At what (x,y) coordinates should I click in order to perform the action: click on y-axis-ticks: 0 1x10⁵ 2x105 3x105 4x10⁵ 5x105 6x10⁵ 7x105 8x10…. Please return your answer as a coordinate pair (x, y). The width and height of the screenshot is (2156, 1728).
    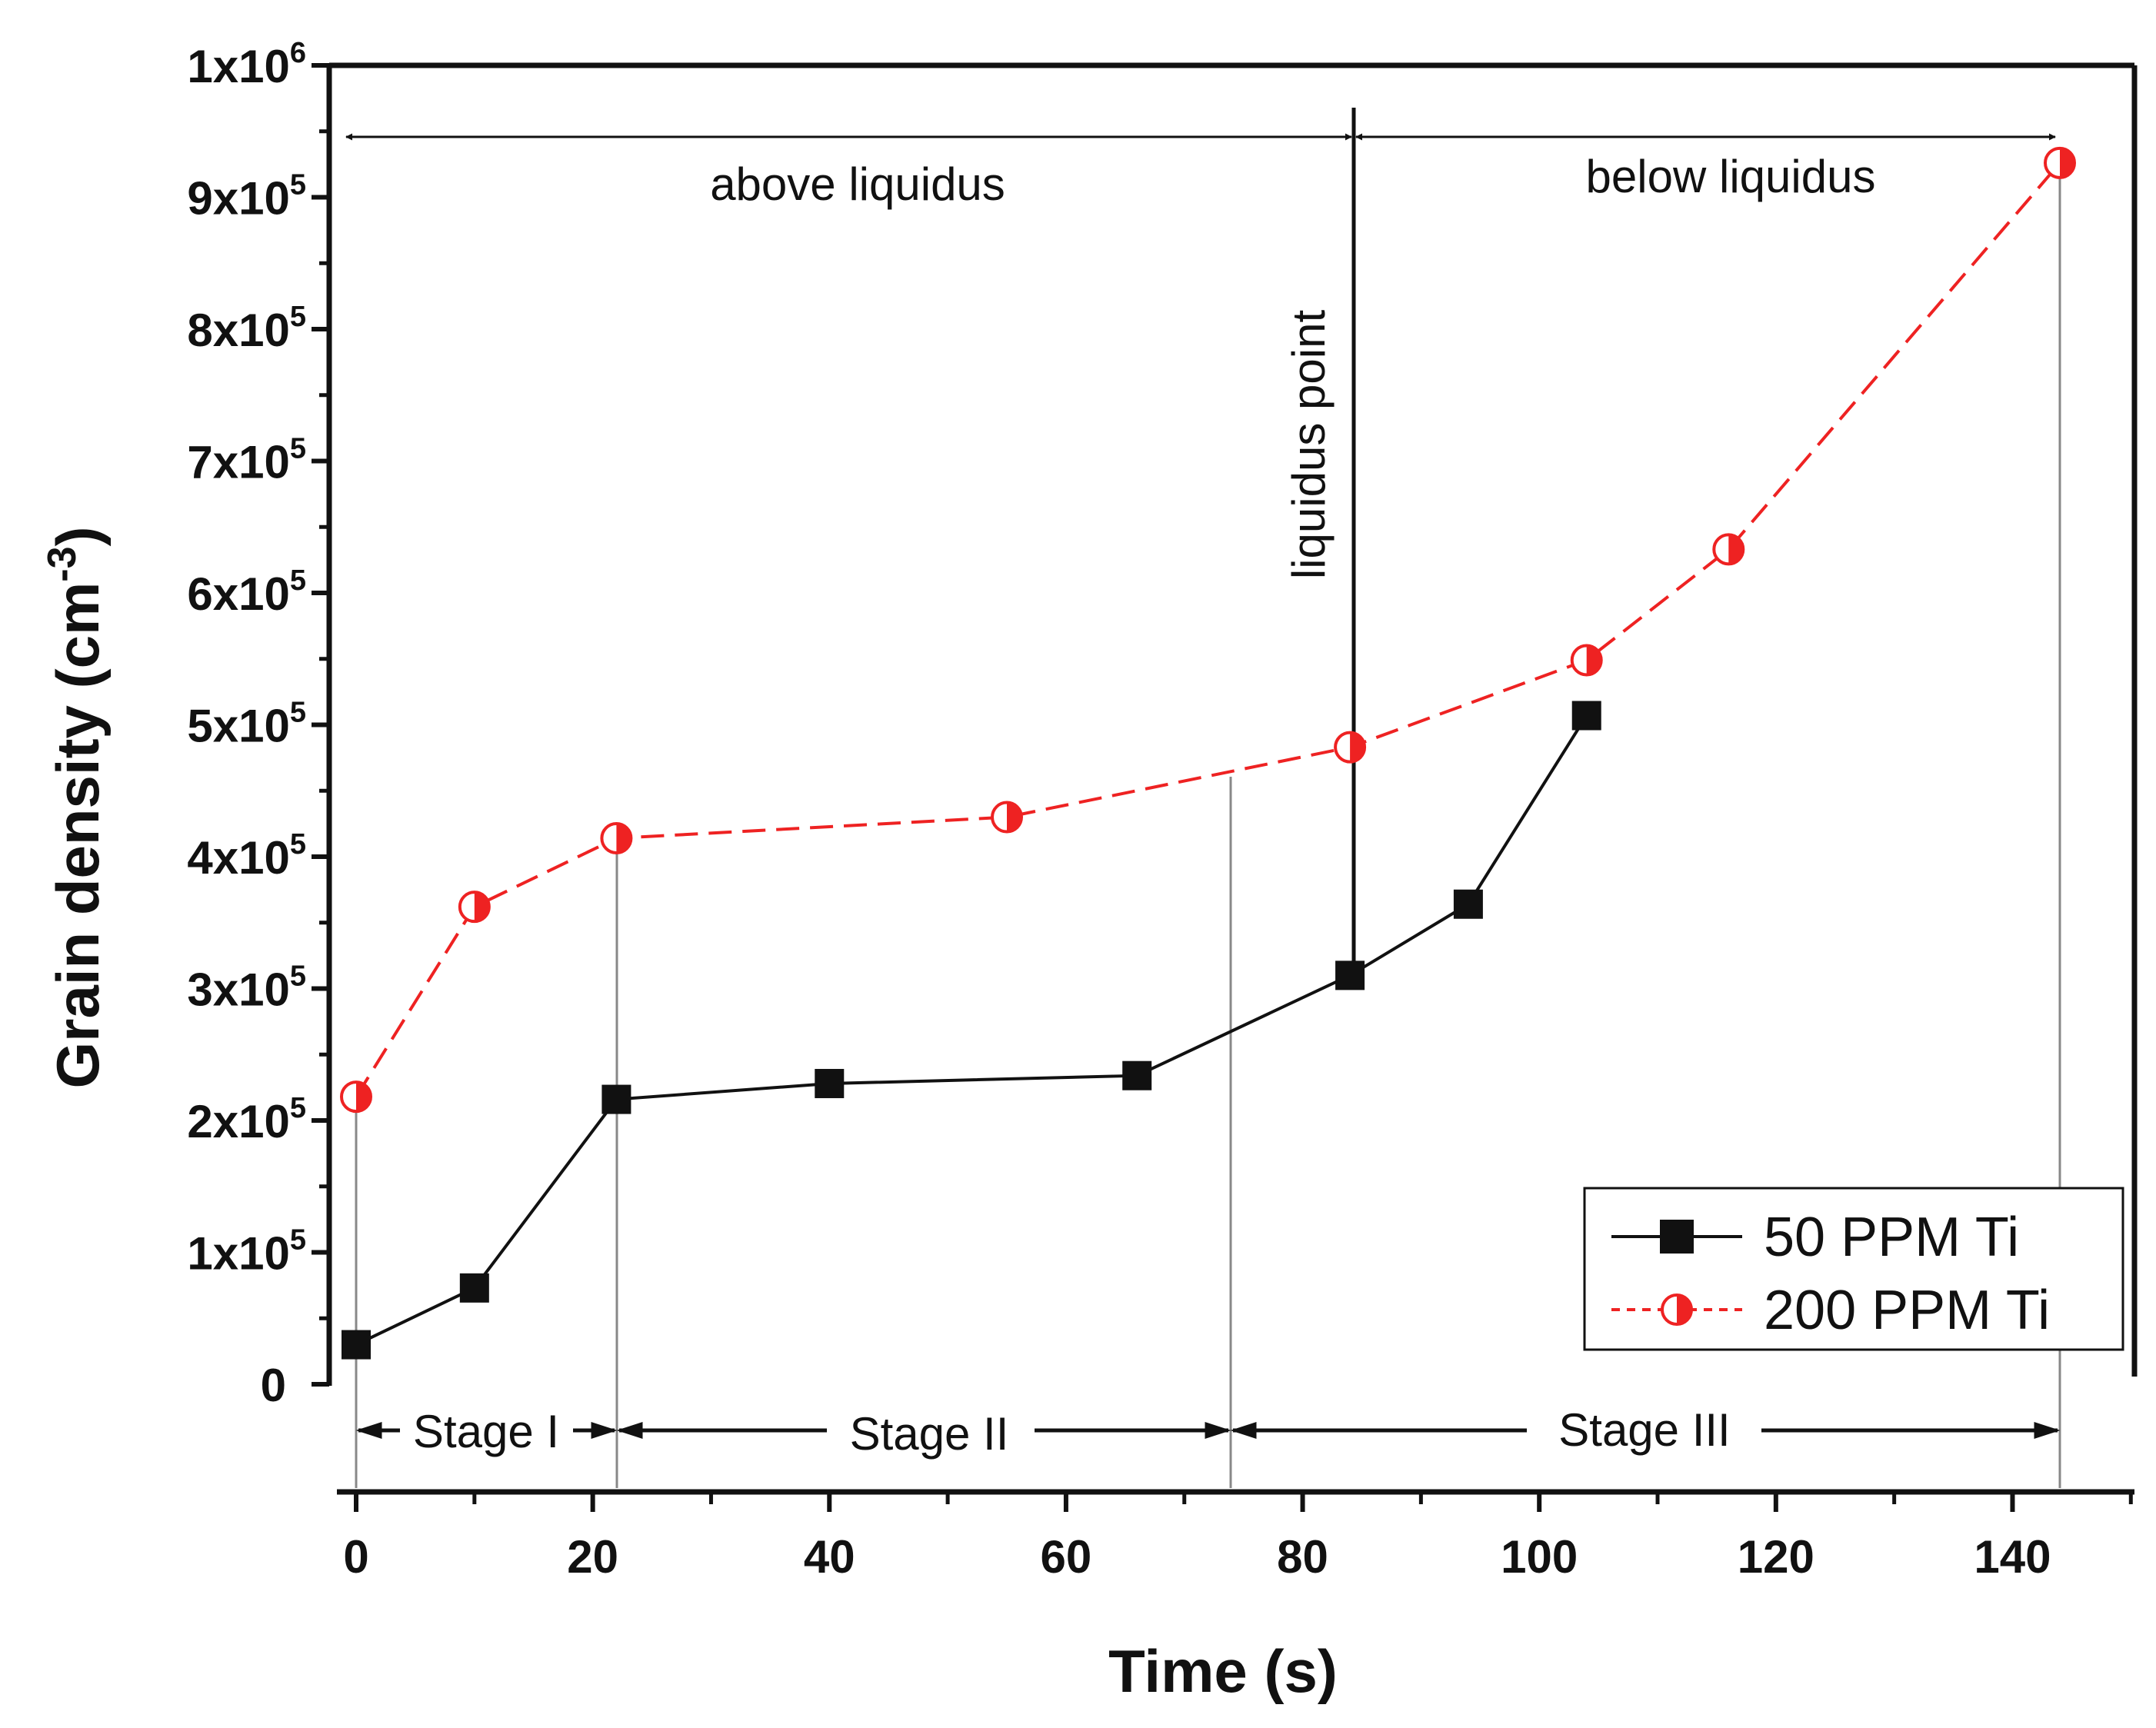
    Looking at the image, I should click on (258, 724).